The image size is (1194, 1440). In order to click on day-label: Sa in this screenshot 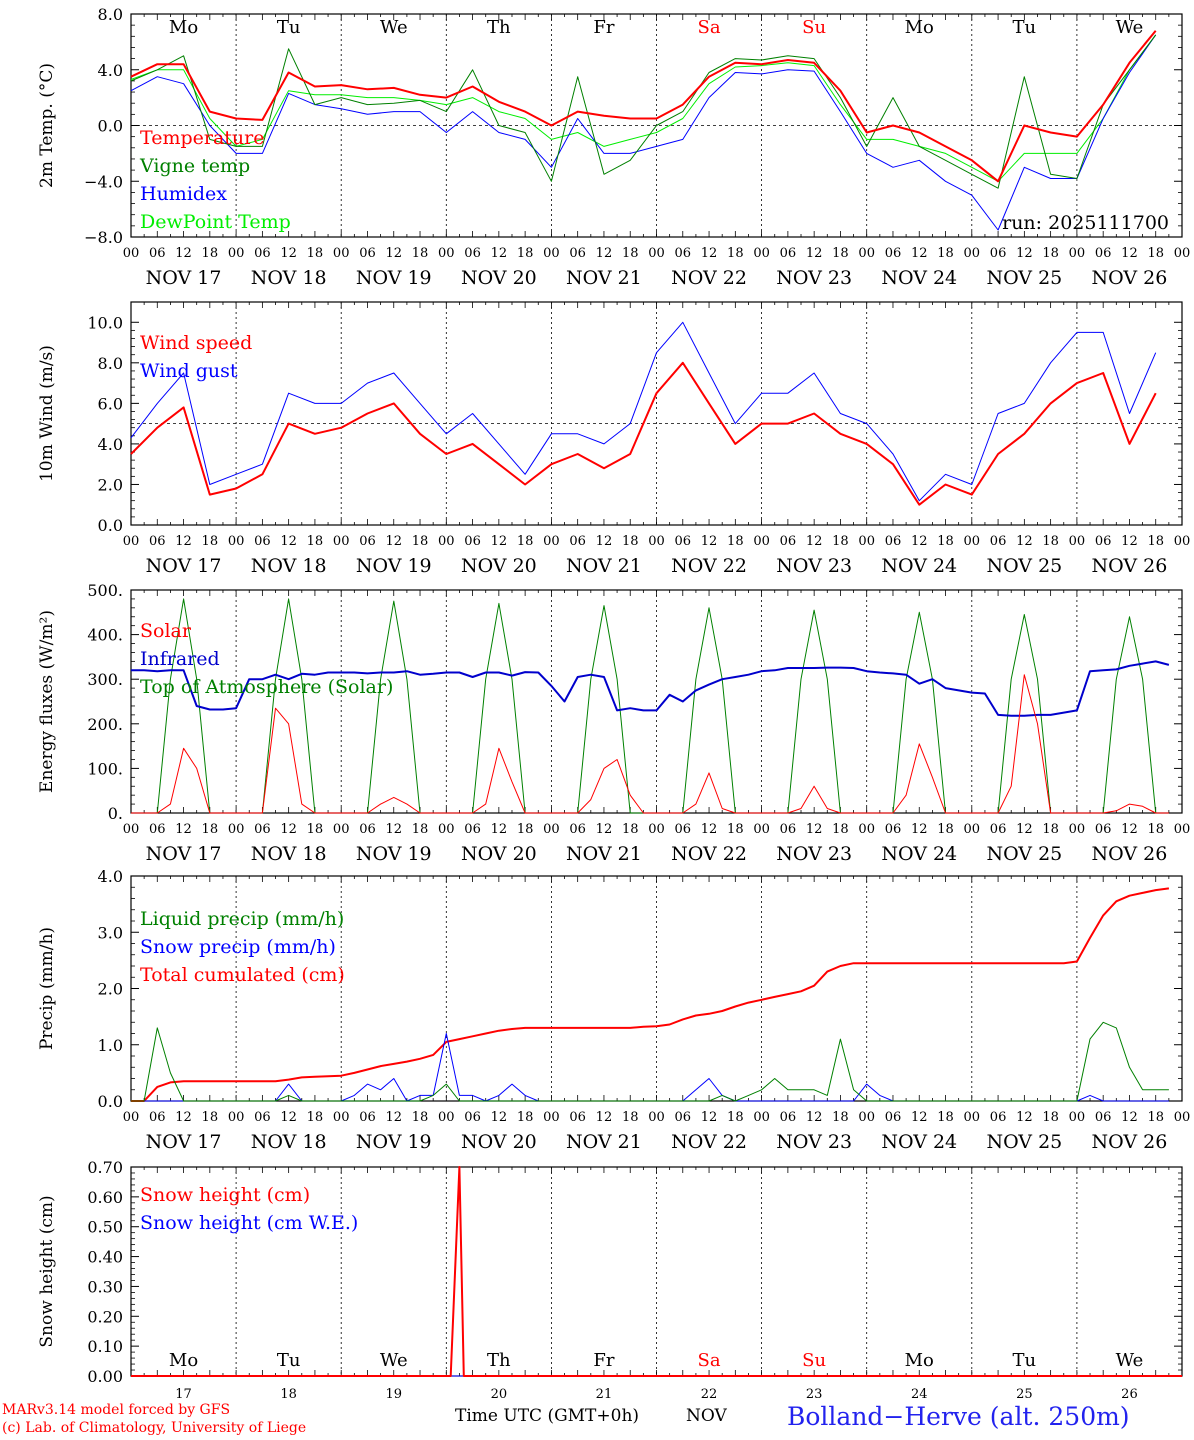, I will do `click(709, 27)`.